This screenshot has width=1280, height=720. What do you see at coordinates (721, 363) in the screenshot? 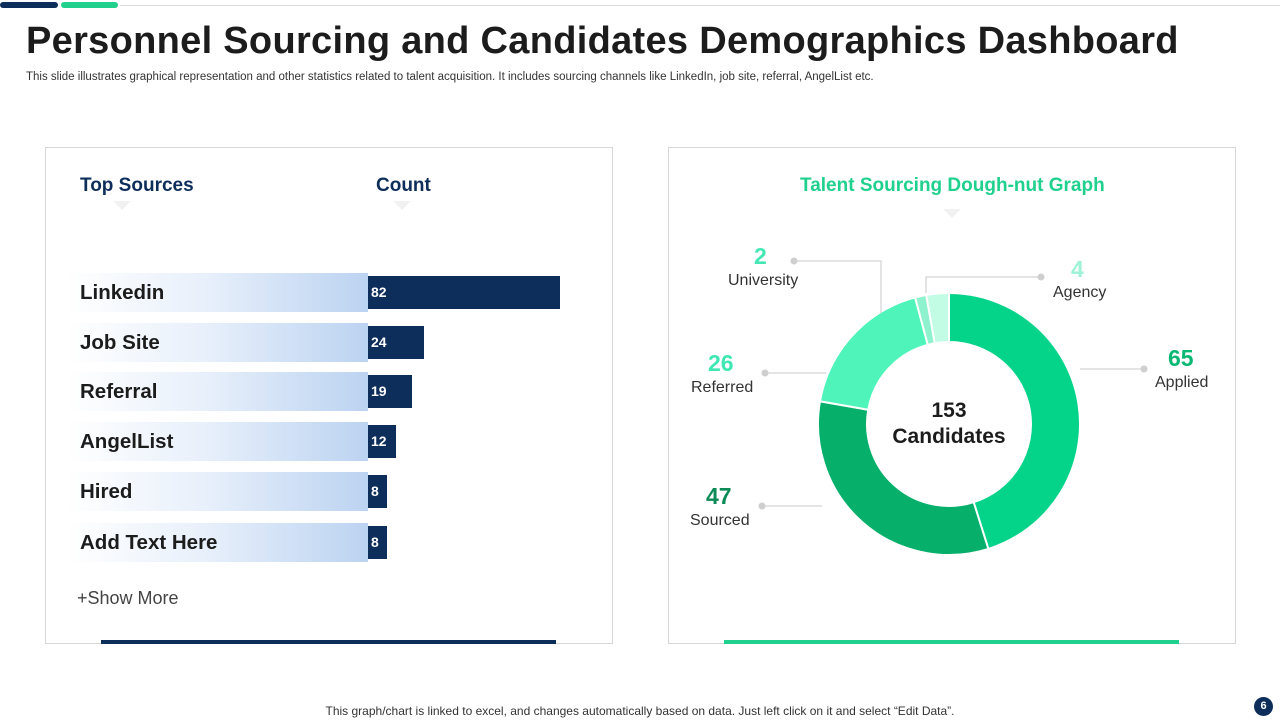
I see `donut-value-referred: 26` at bounding box center [721, 363].